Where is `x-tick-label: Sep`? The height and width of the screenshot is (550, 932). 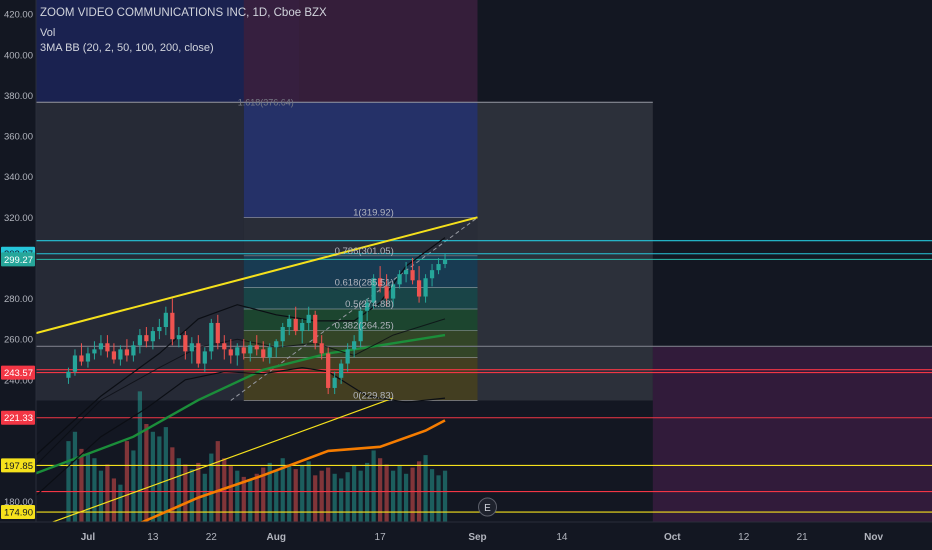 x-tick-label: Sep is located at coordinates (477, 537).